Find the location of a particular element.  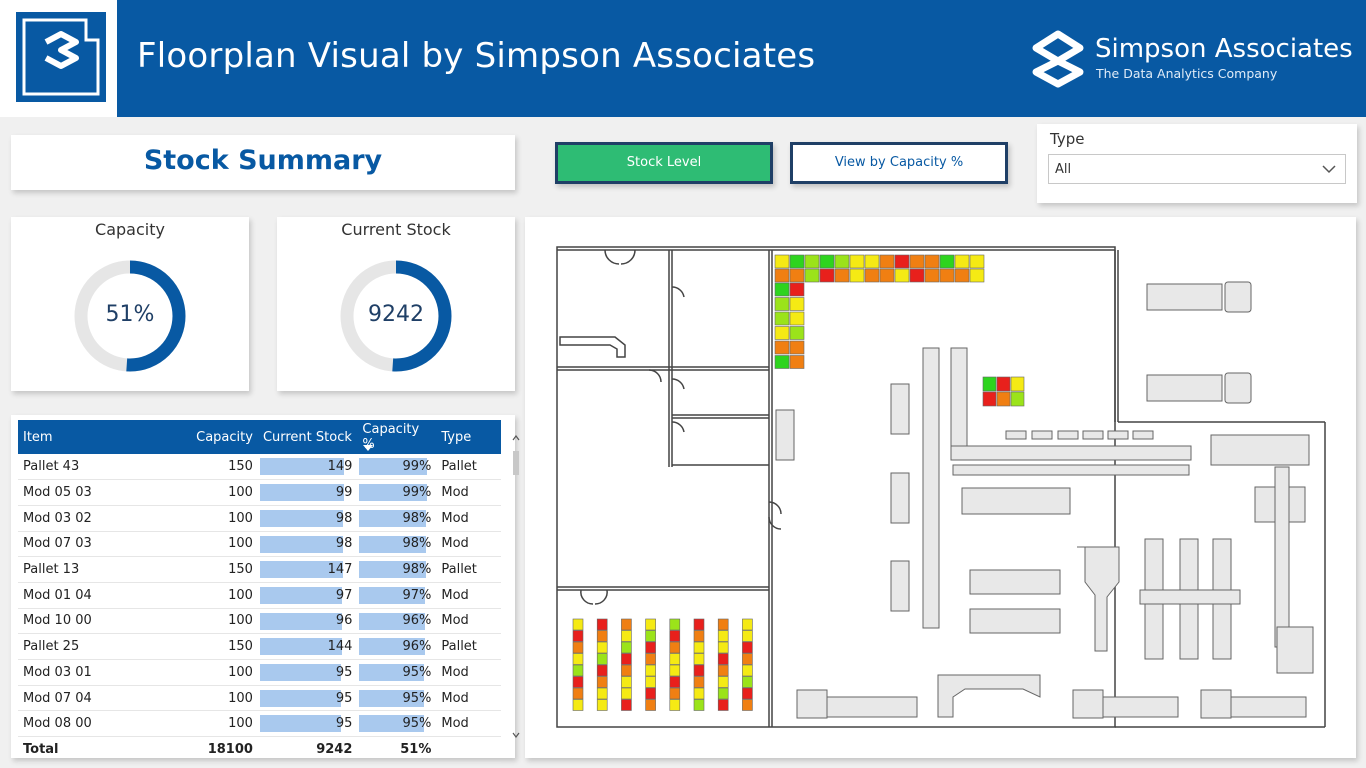

table-row: Mod 07 03 100 98 98% Mod is located at coordinates (259, 544).